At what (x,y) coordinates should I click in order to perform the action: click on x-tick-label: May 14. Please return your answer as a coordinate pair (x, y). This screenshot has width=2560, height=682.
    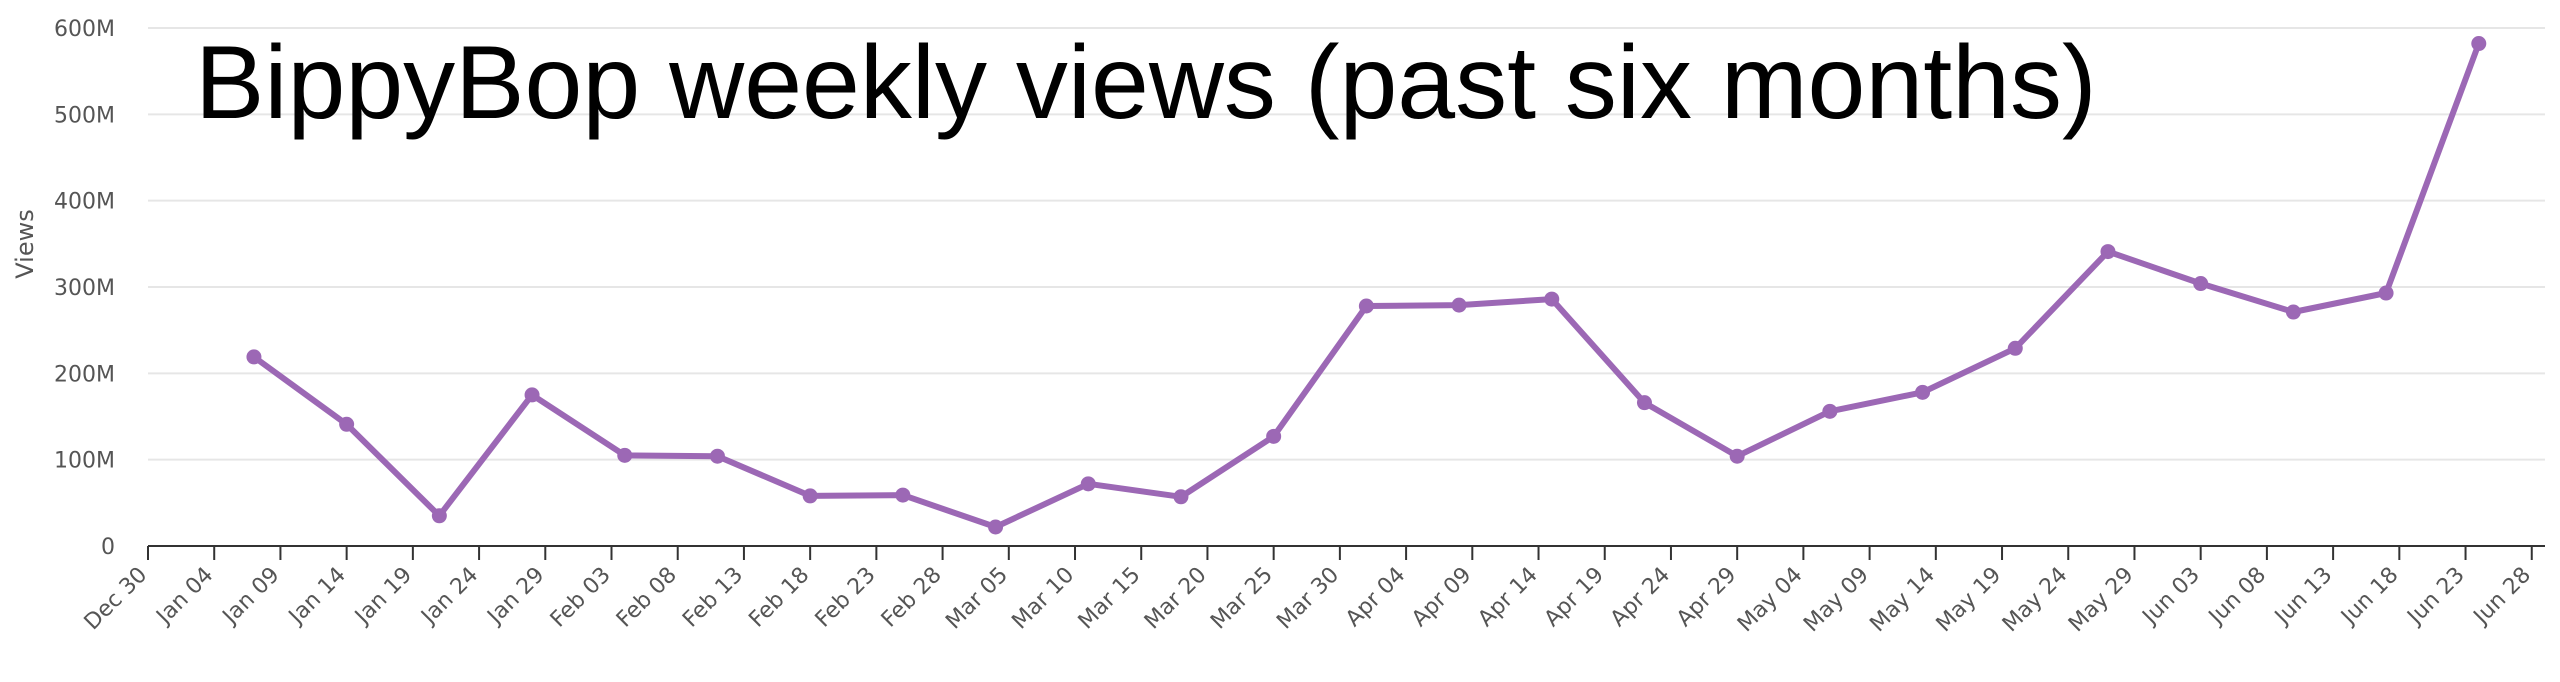
    Looking at the image, I should click on (1902, 600).